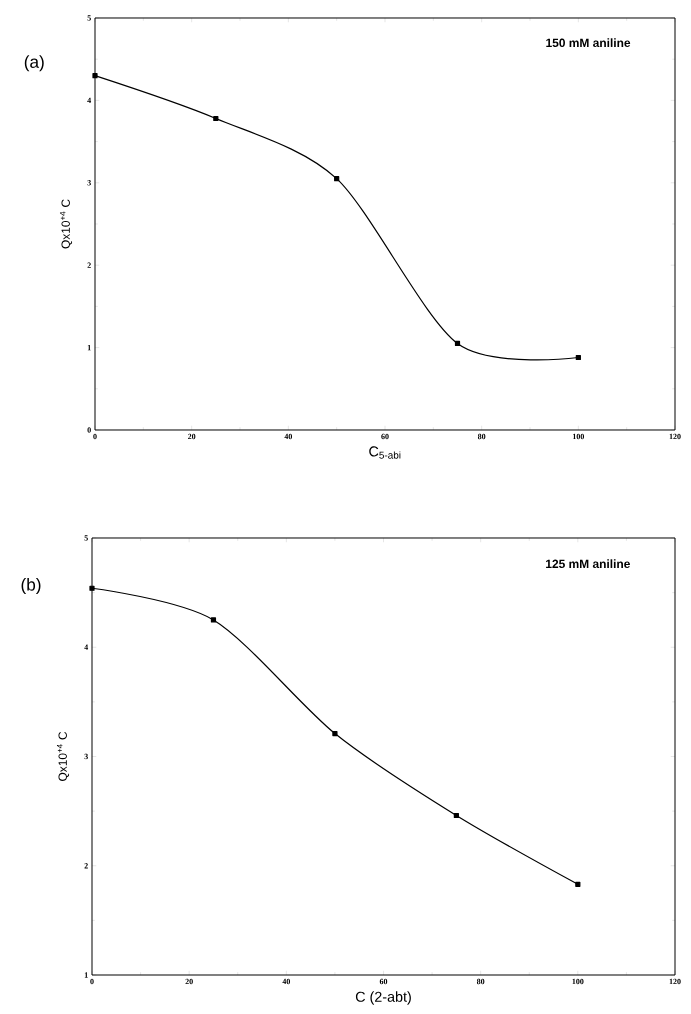  I want to click on text: (a), so click(34, 63).